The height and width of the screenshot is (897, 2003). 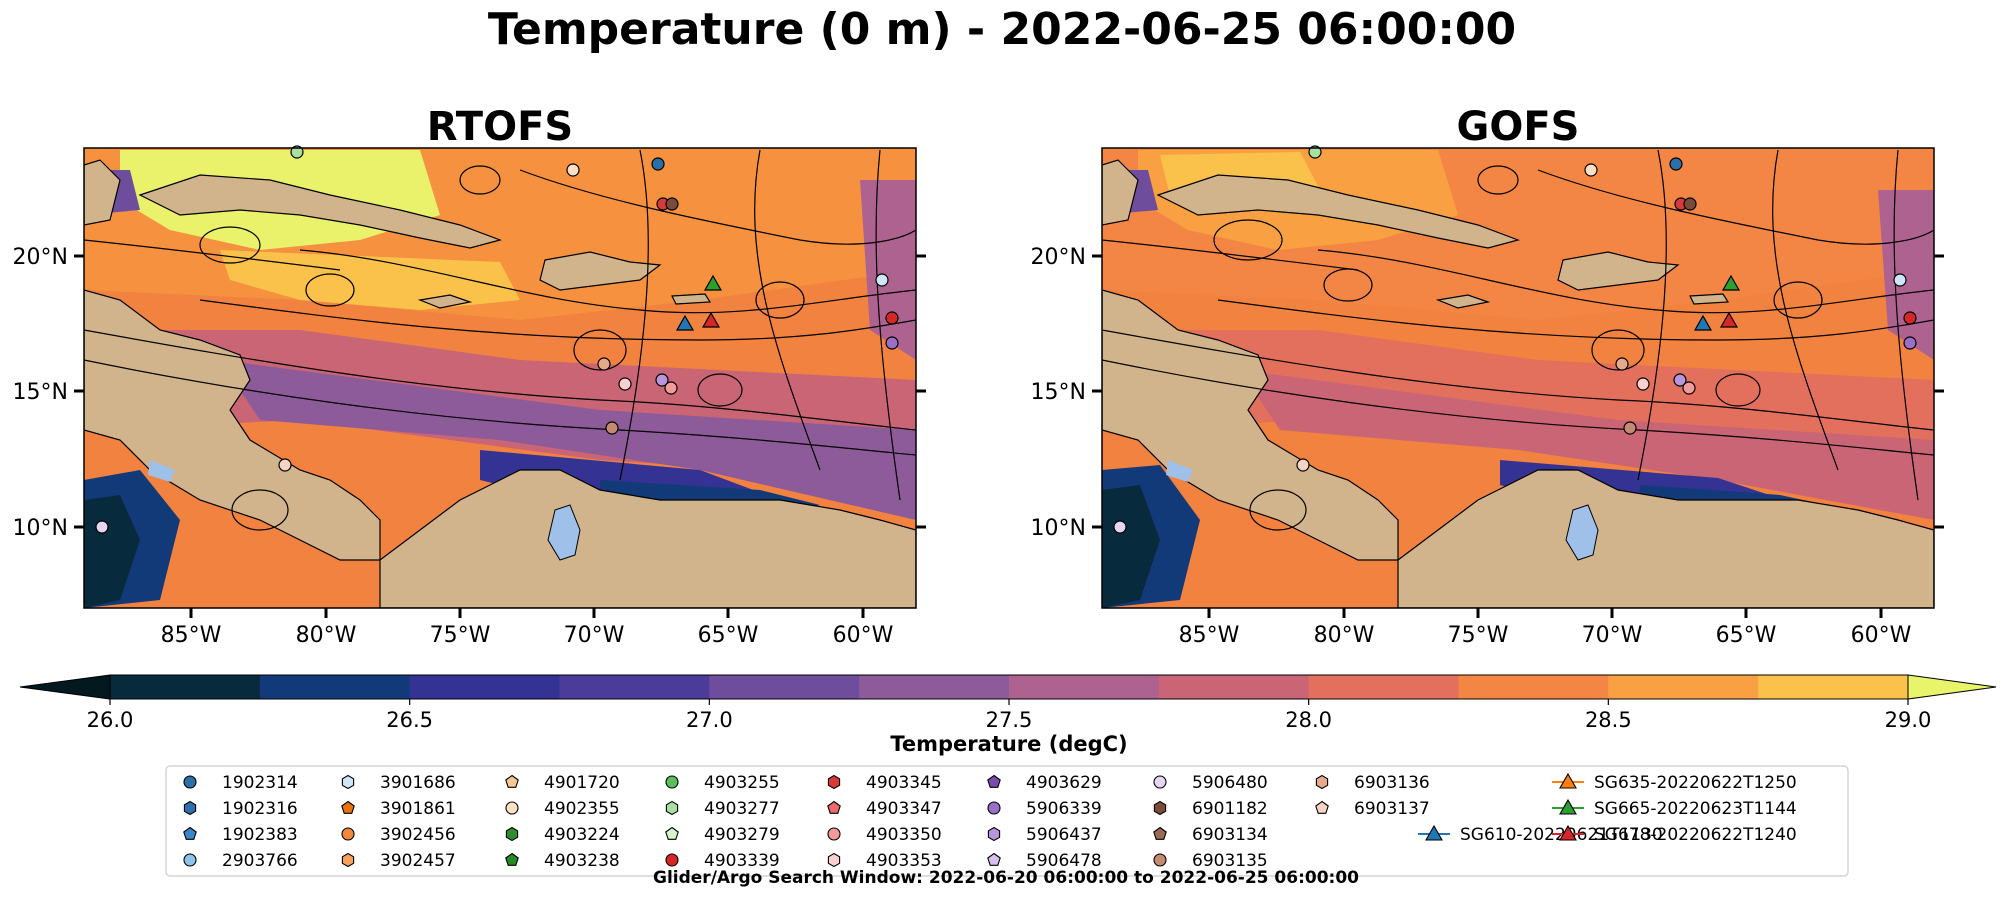 What do you see at coordinates (1952, 687) in the screenshot?
I see `colorbar-over-extension` at bounding box center [1952, 687].